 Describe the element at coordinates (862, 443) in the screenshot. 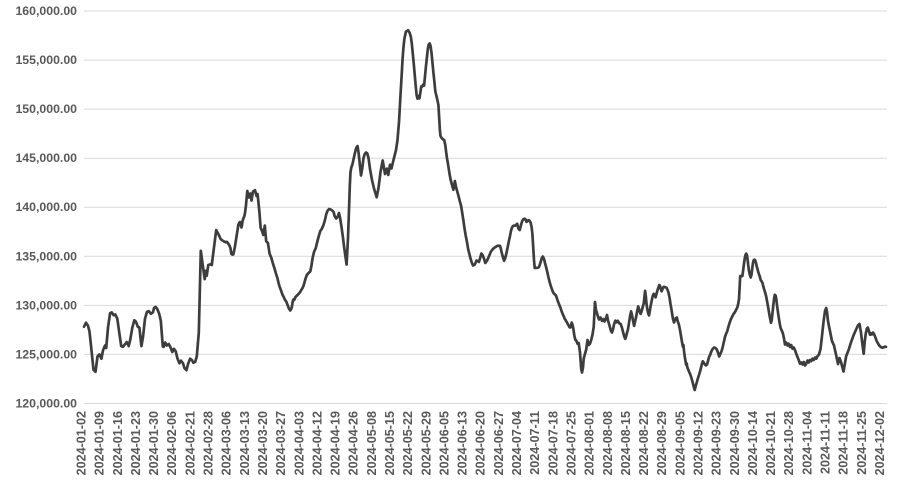

I see `svg-text: 2024-11-25` at that location.